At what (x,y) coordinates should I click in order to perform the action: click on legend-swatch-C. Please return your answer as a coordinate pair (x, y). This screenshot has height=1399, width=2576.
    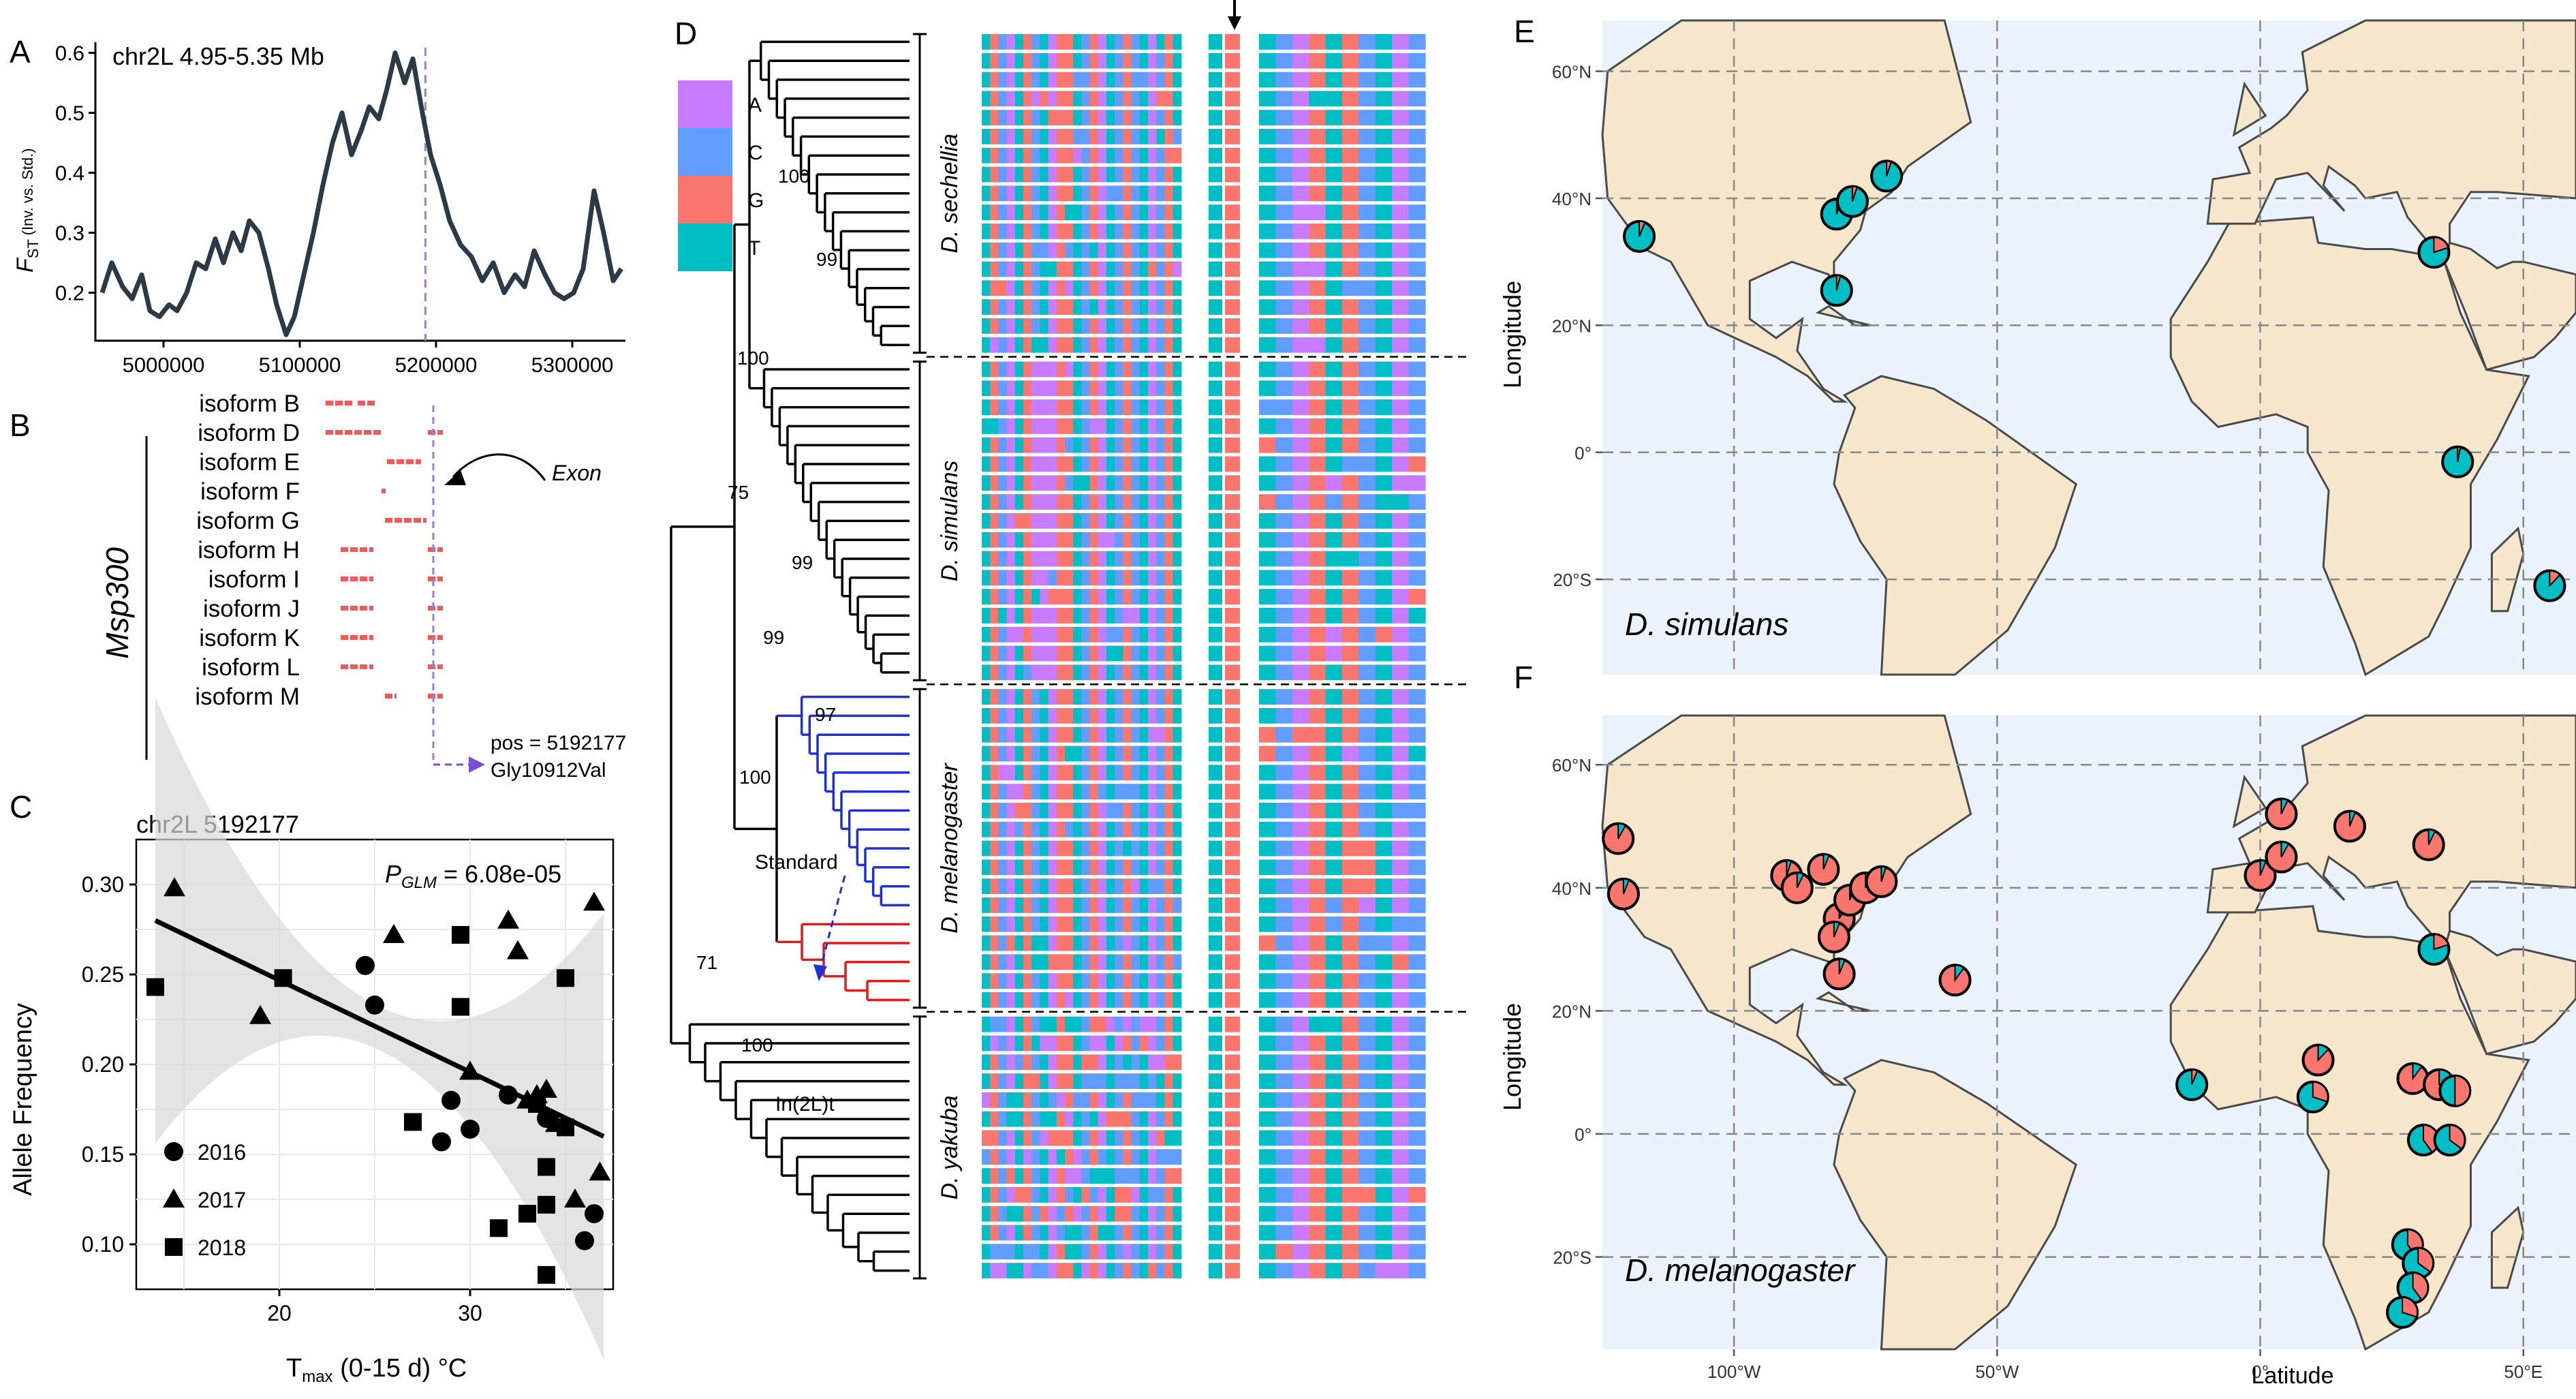
    Looking at the image, I should click on (705, 152).